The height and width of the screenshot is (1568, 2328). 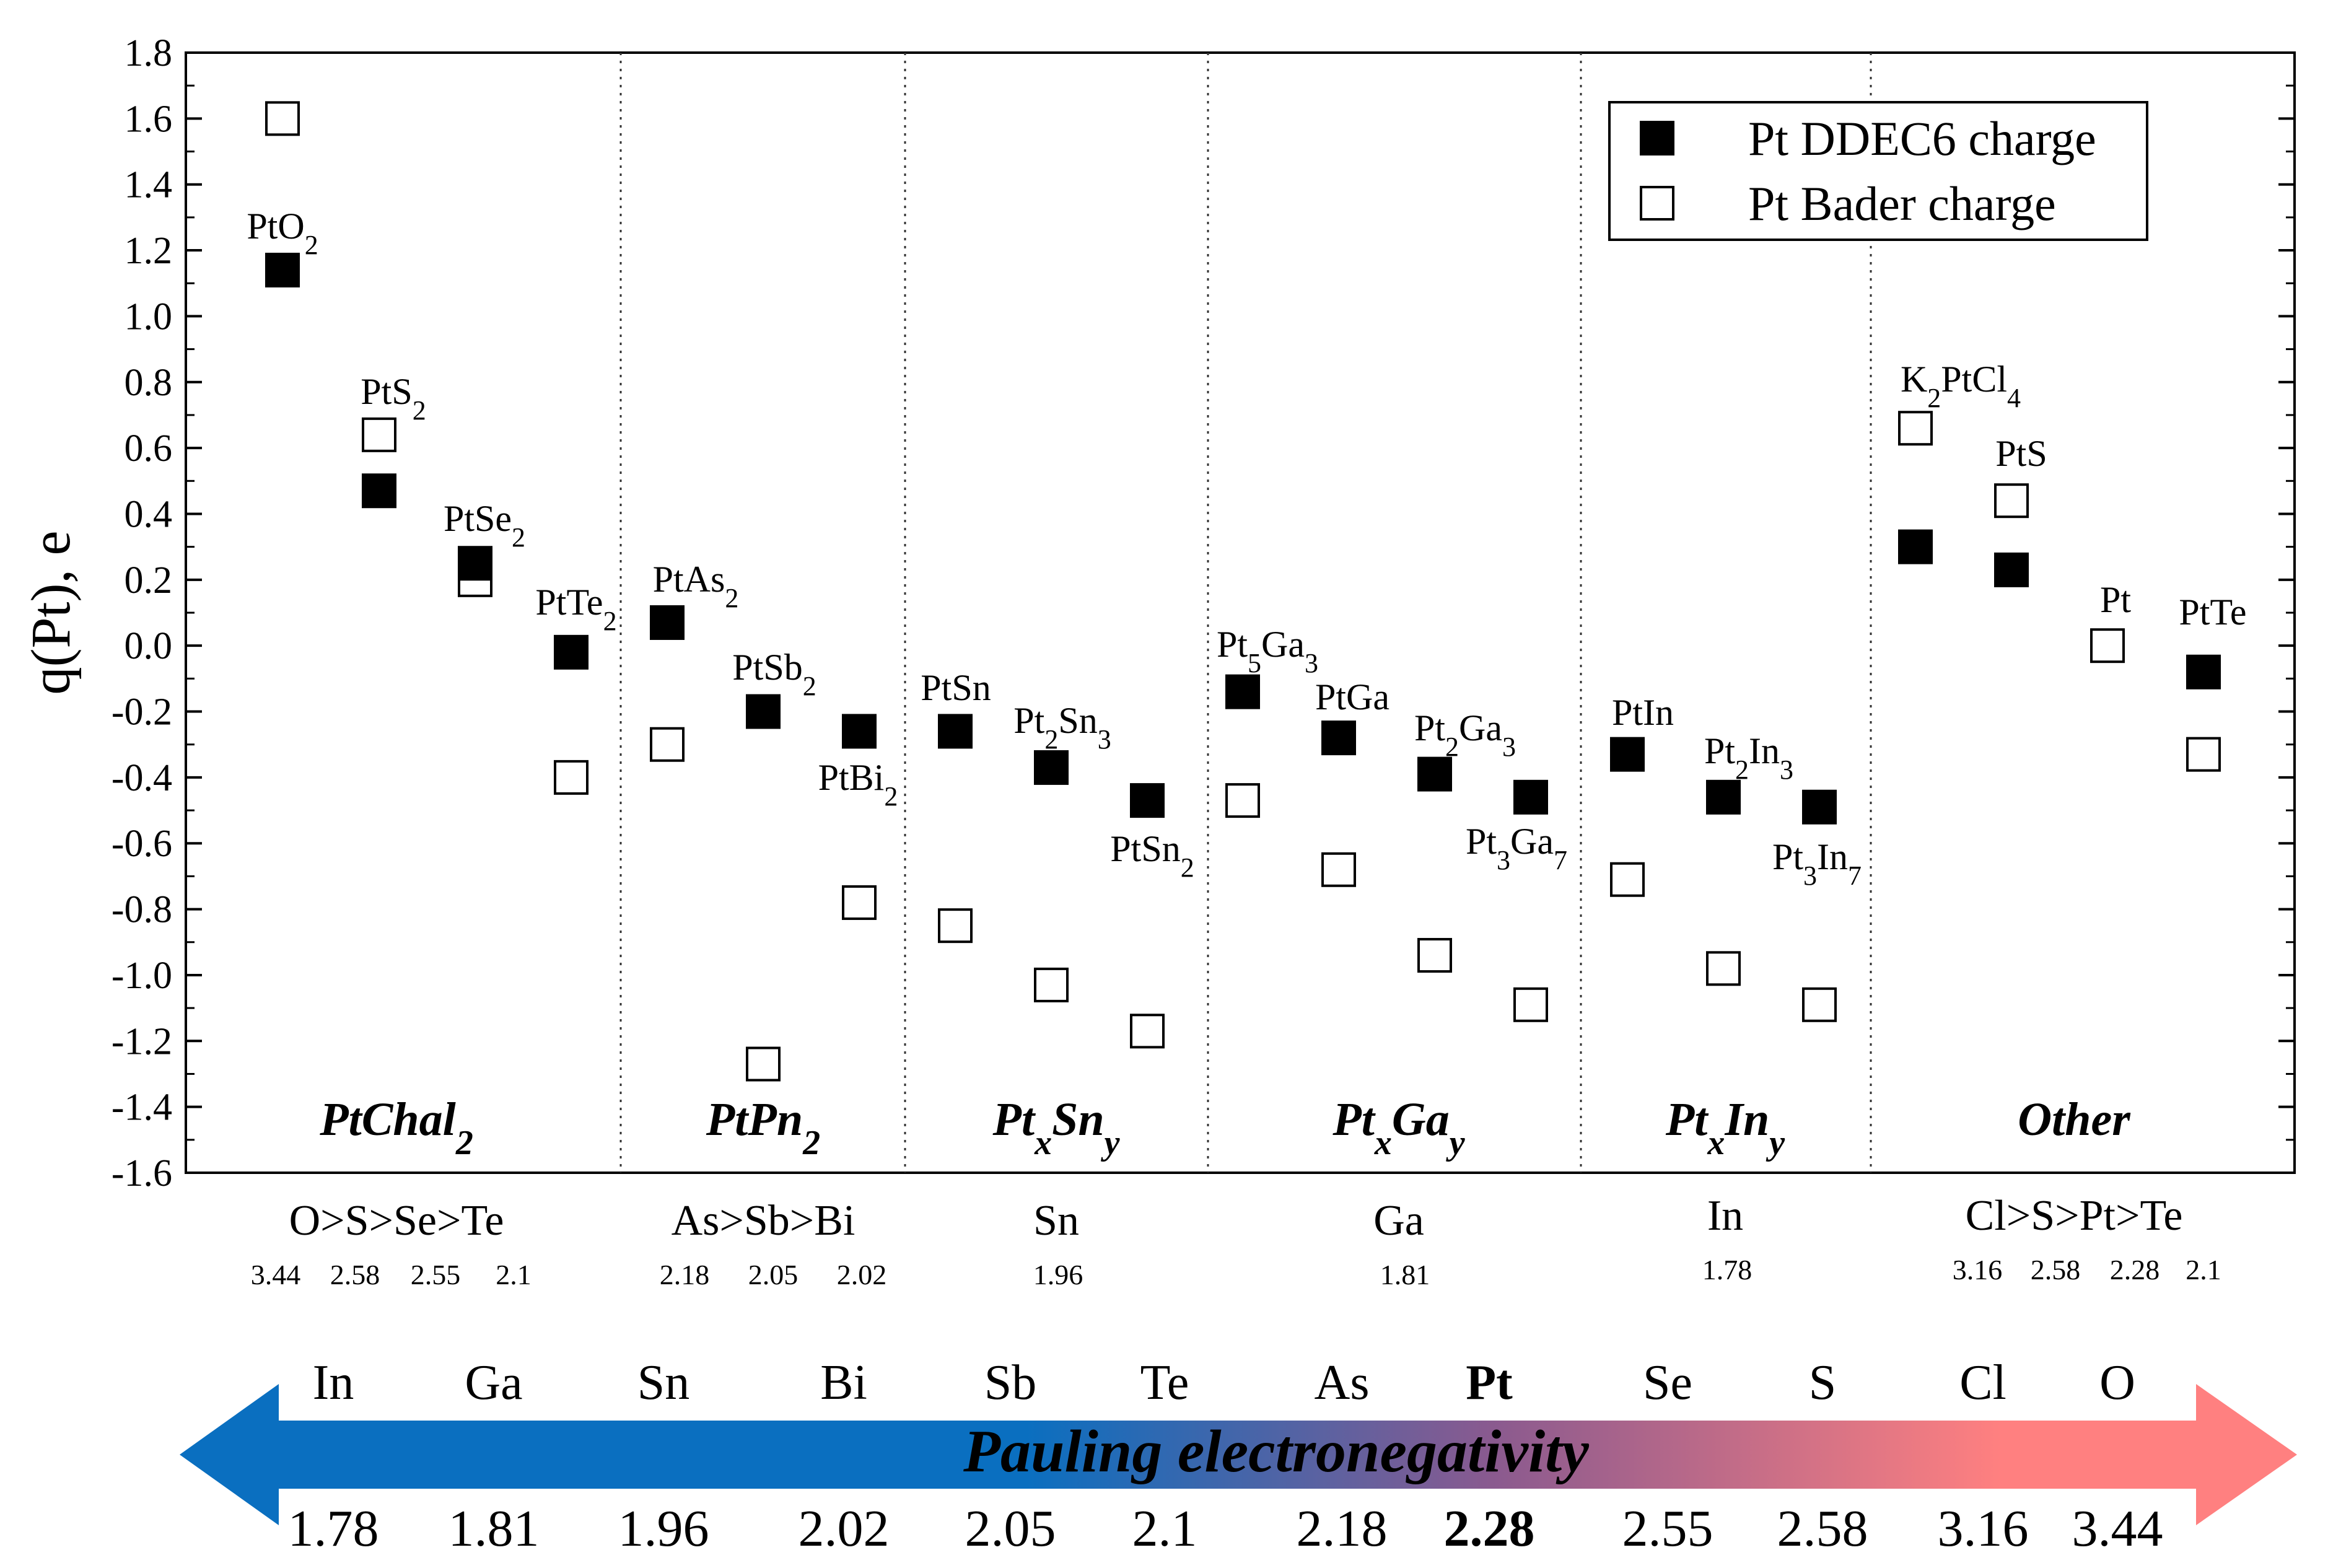 I want to click on ddec6-point-PtO2, so click(x=282, y=269).